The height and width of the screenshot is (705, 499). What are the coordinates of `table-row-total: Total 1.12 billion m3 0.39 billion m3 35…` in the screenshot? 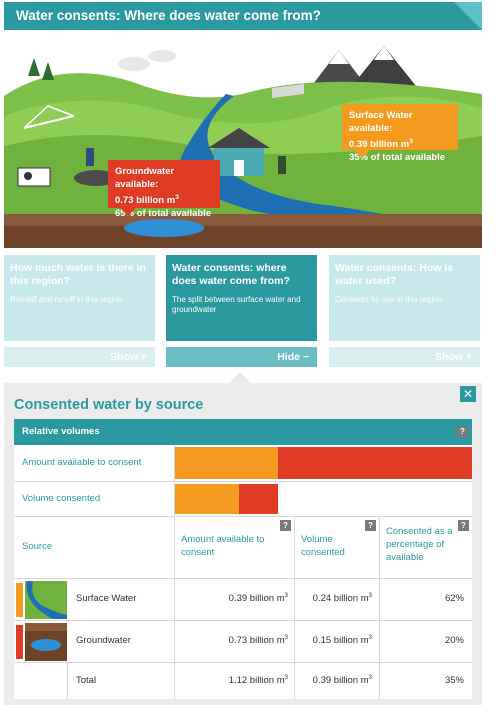 It's located at (243, 681).